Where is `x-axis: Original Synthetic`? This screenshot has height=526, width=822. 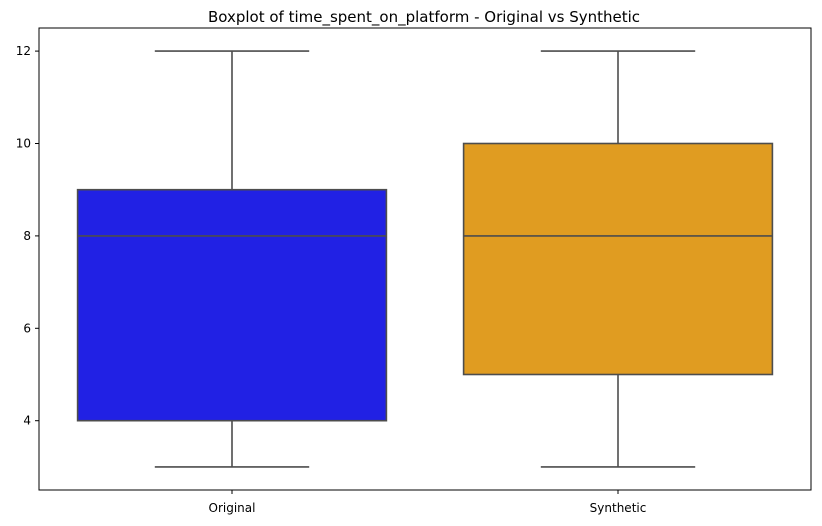 x-axis: Original Synthetic is located at coordinates (428, 502).